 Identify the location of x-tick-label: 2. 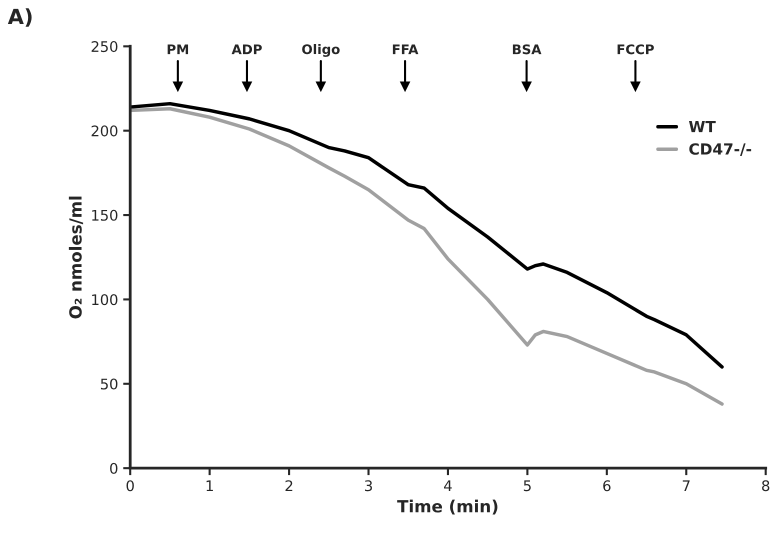
(289, 486).